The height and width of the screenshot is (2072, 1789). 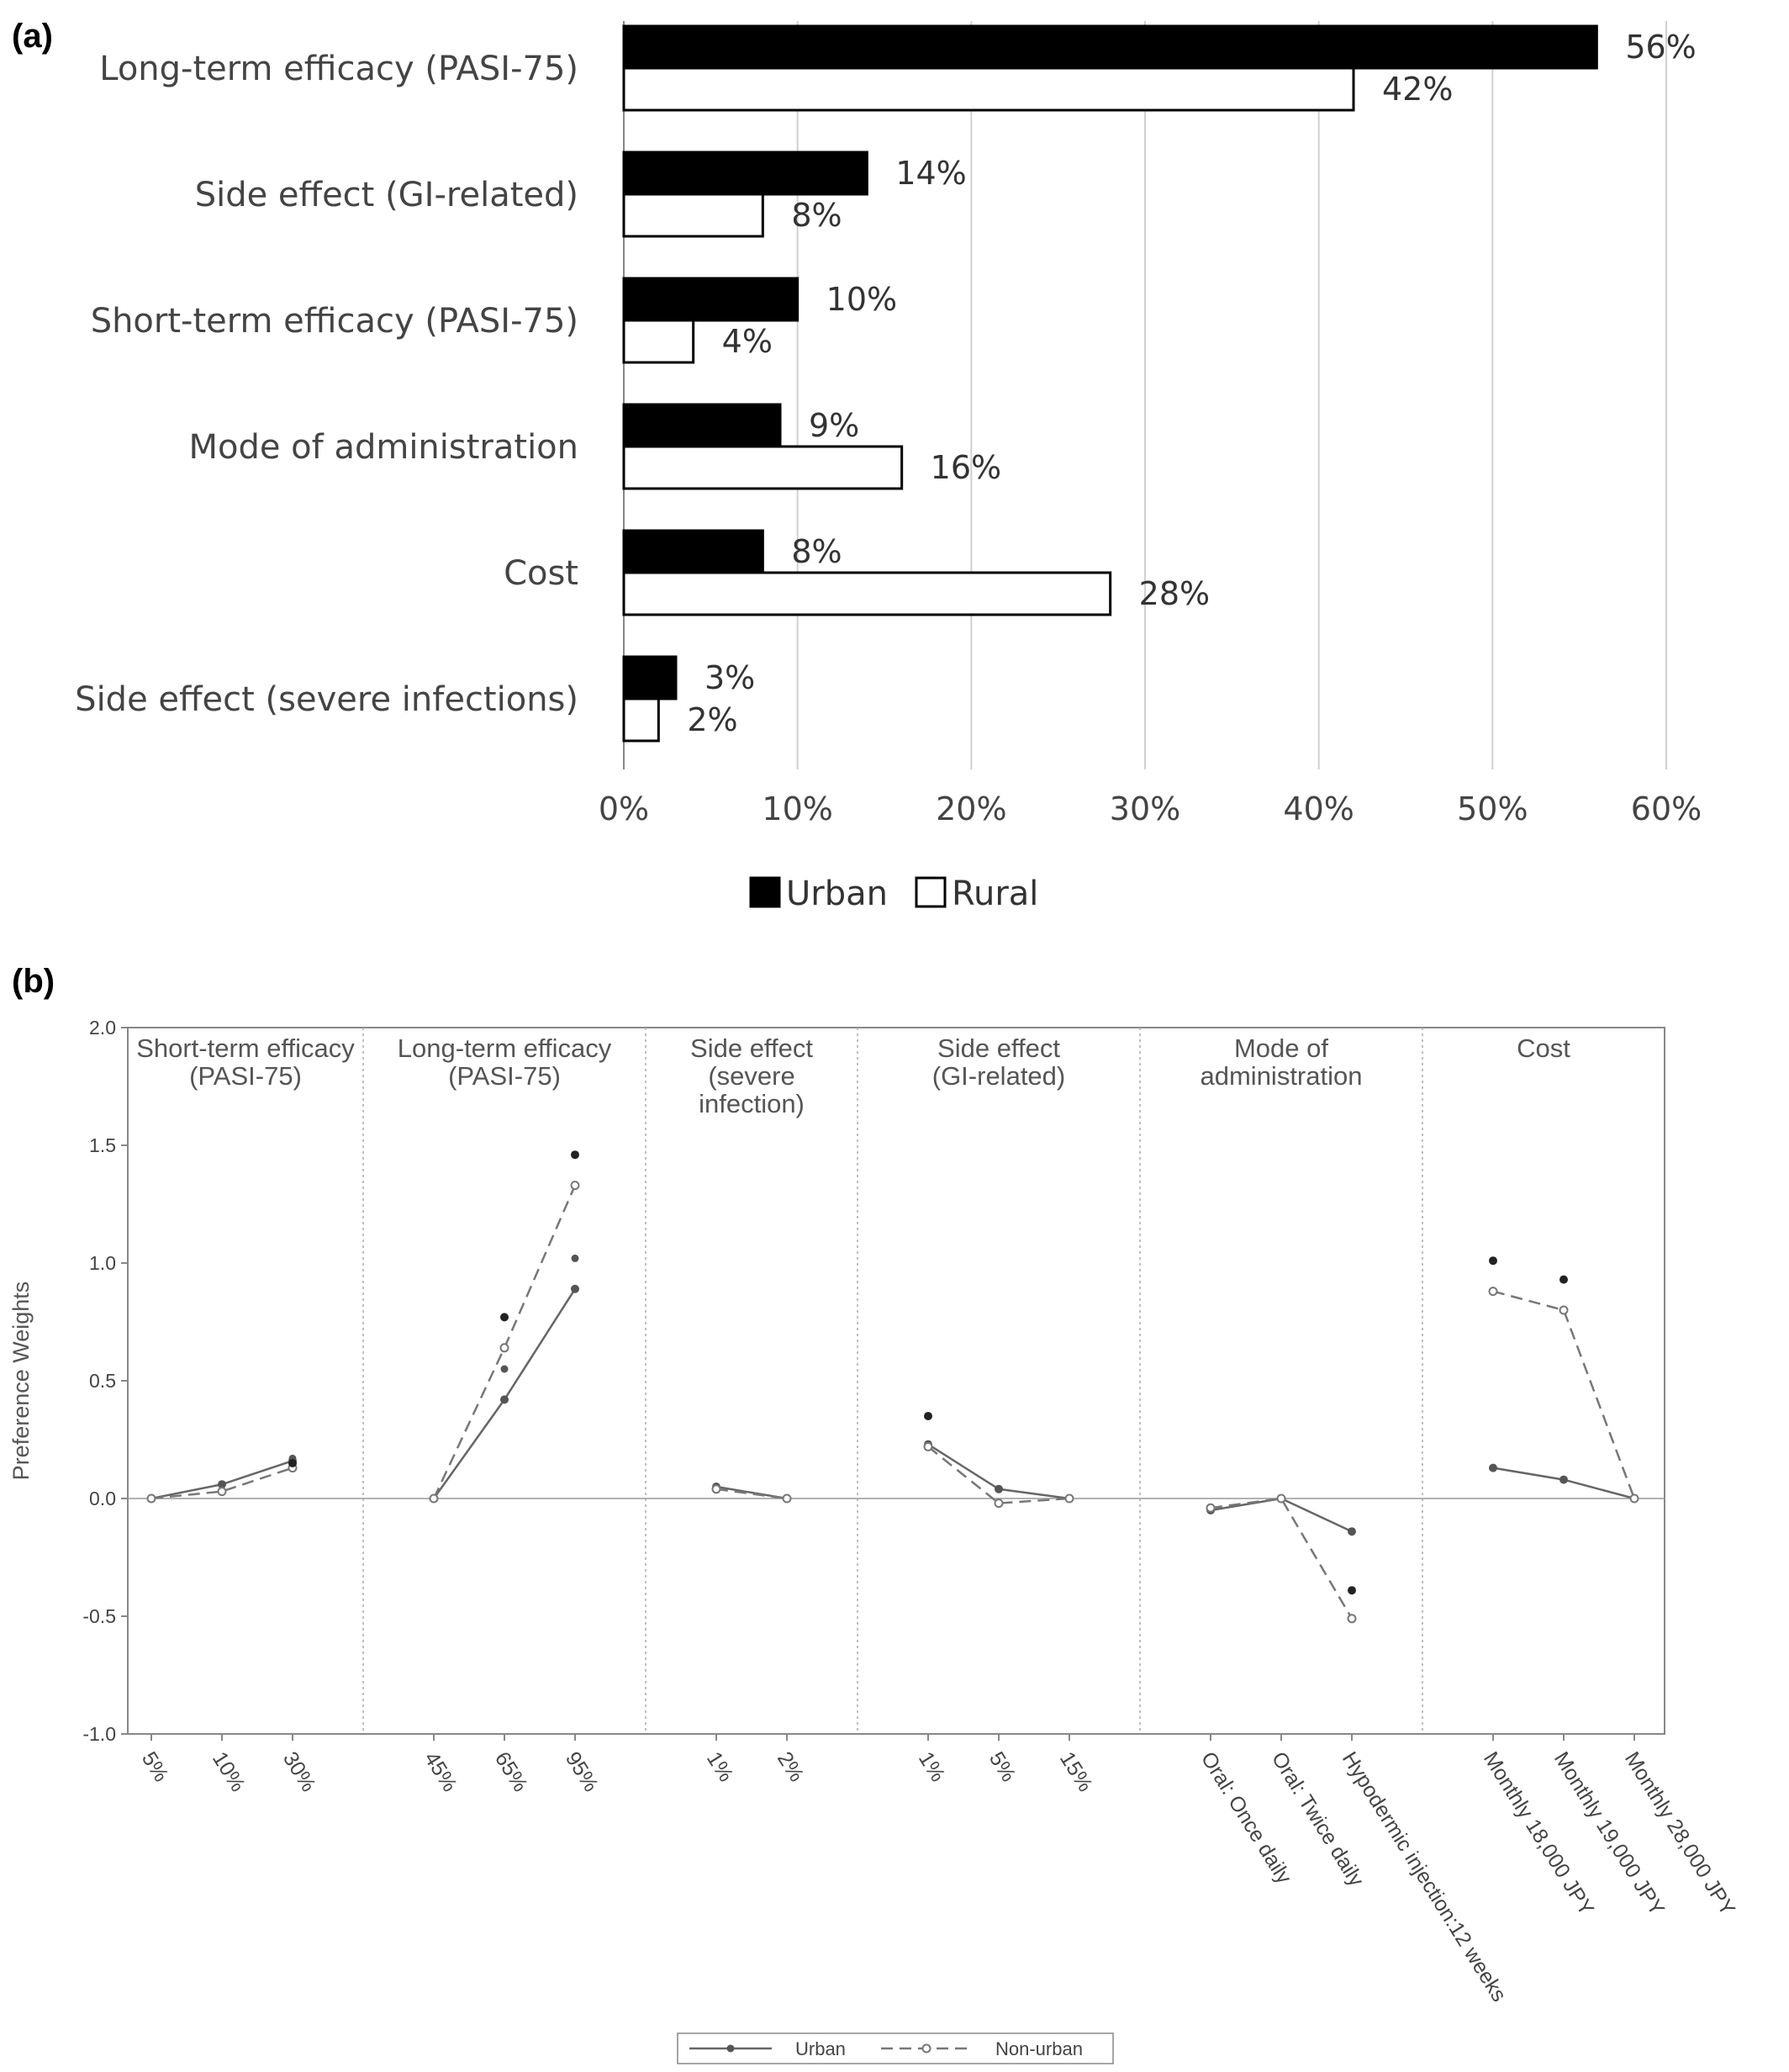 I want to click on y-tick-label-0-5: -0.5, so click(x=99, y=1616).